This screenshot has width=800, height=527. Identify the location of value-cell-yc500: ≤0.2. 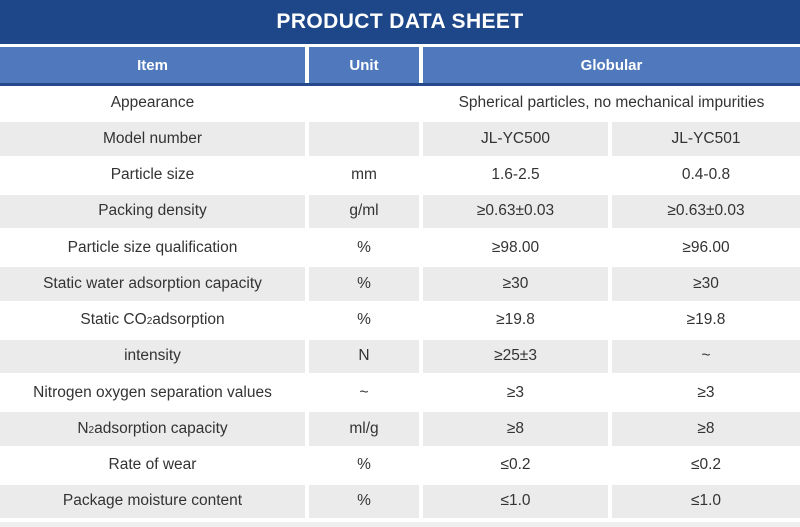
(515, 465).